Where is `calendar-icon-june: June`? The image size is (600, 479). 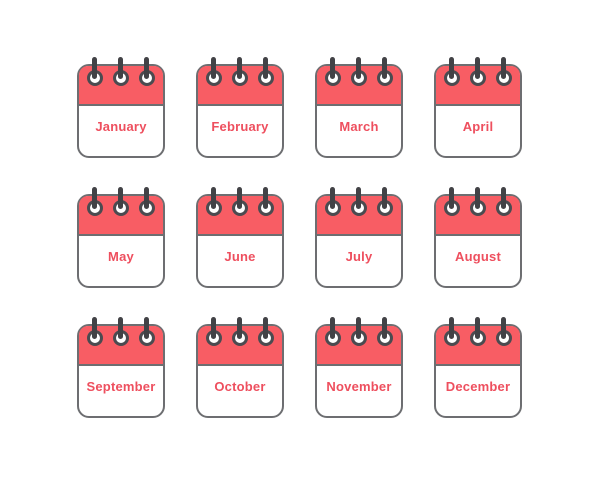 calendar-icon-june: June is located at coordinates (240, 237).